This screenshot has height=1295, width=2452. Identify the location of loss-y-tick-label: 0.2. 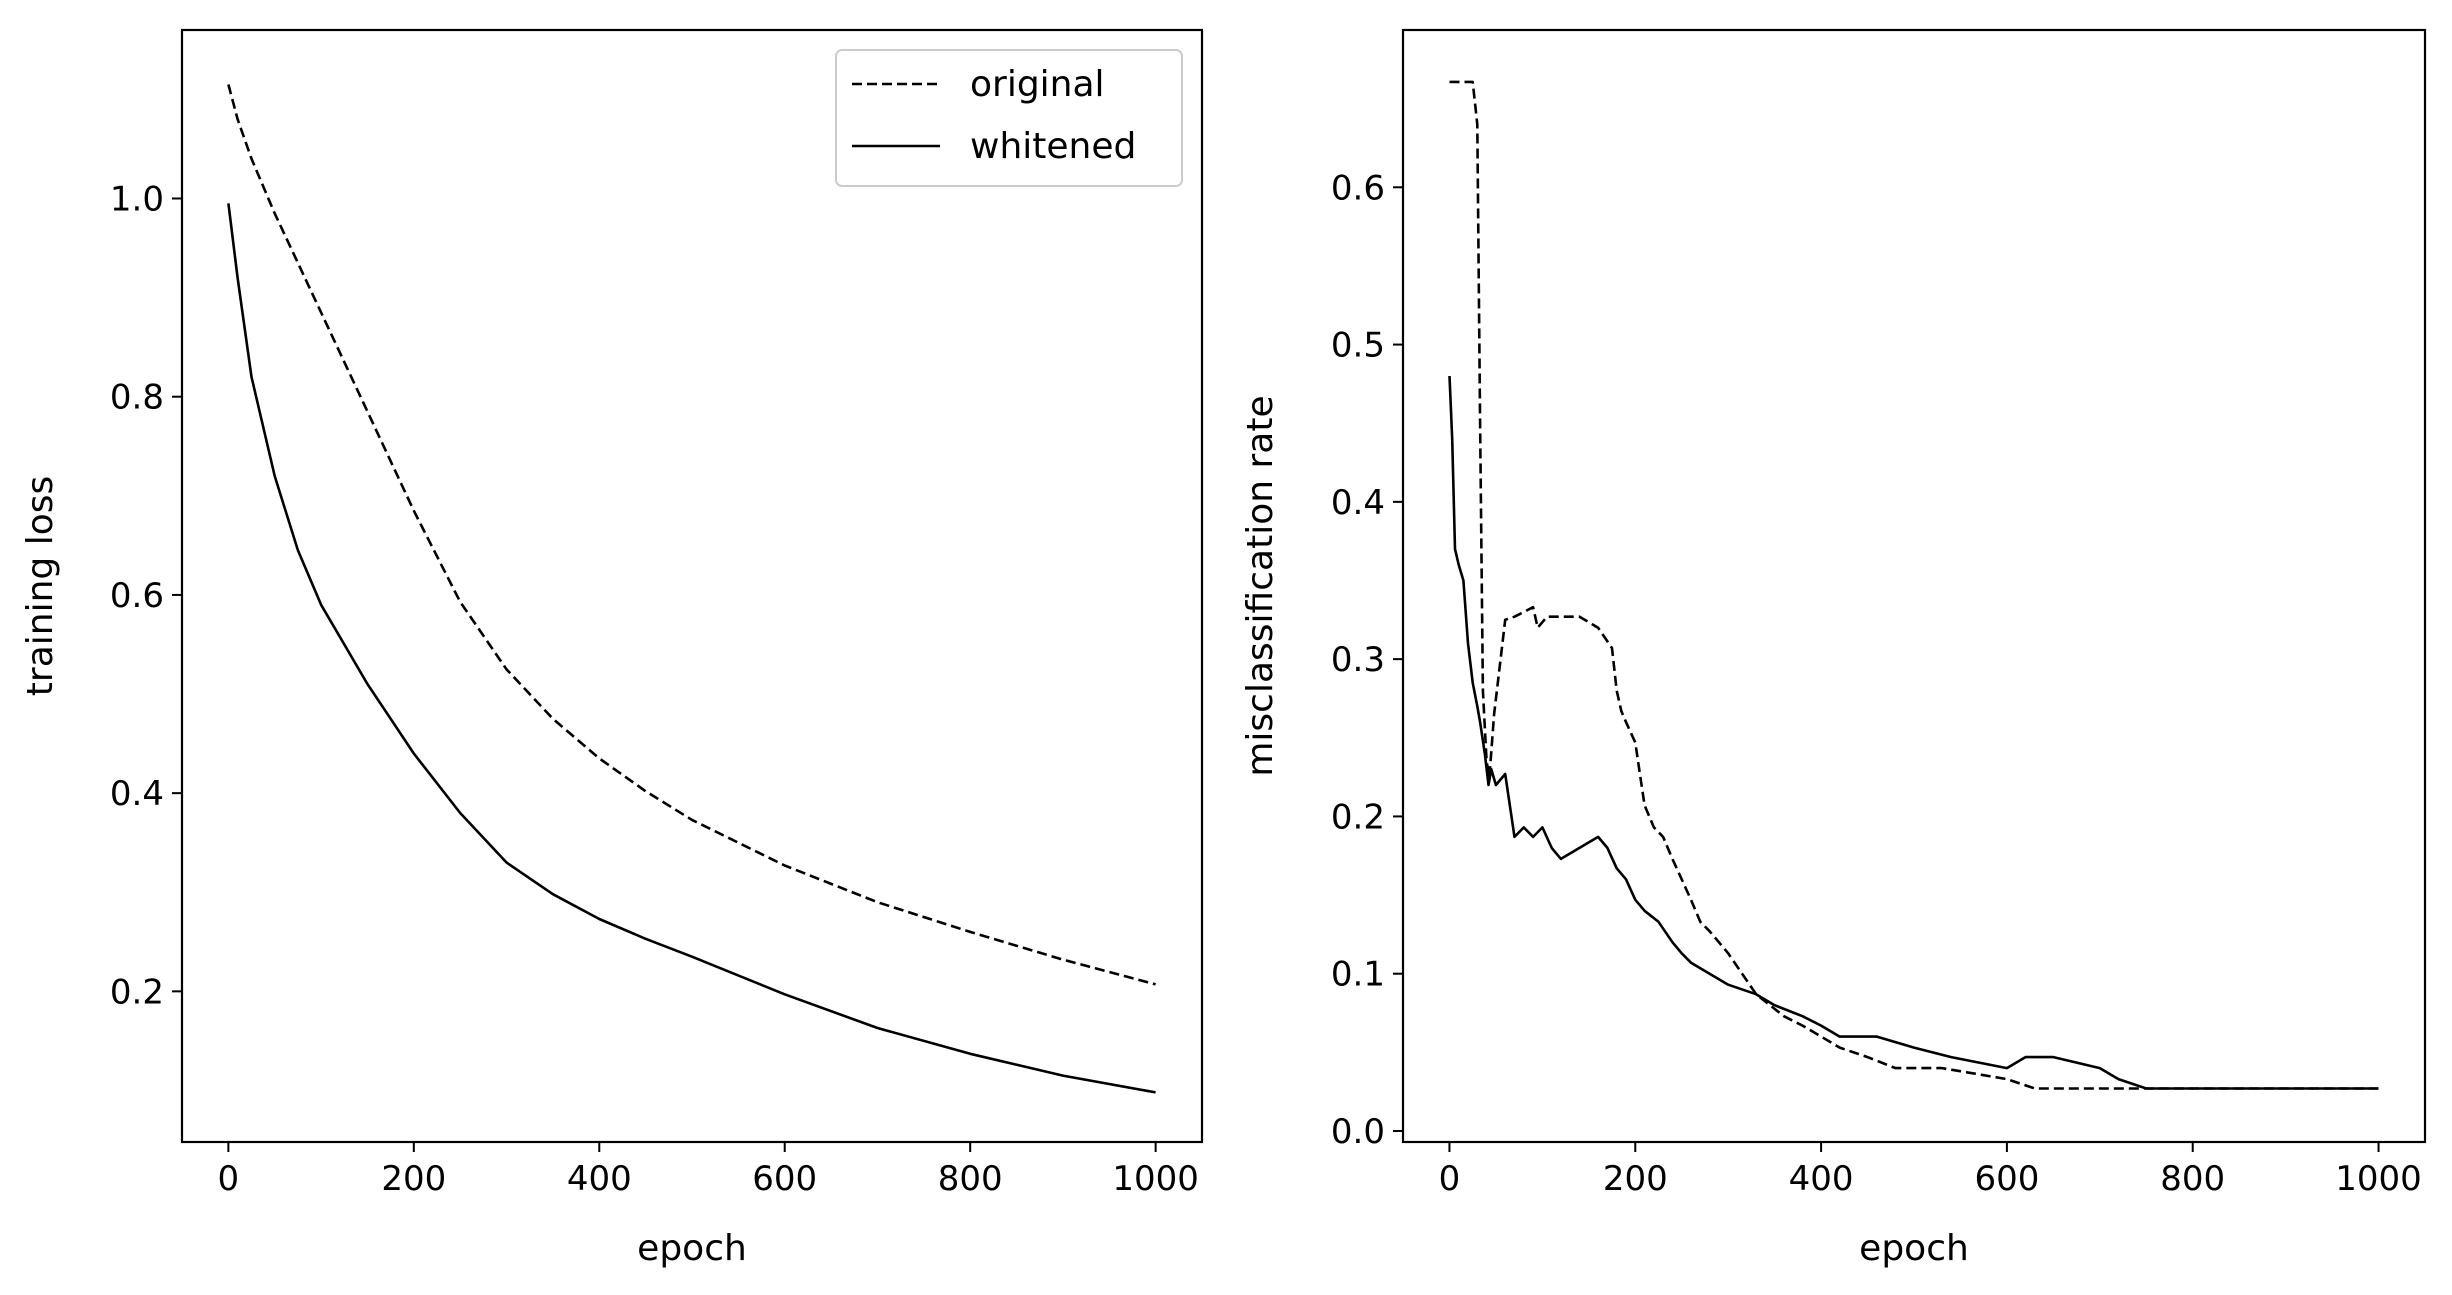
(137, 992).